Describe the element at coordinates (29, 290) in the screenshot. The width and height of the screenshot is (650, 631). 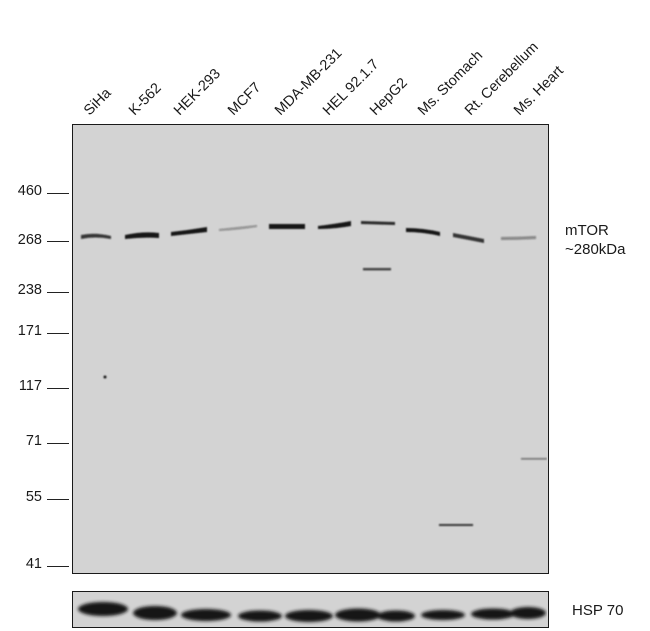
I see `mw-label-238: 238` at that location.